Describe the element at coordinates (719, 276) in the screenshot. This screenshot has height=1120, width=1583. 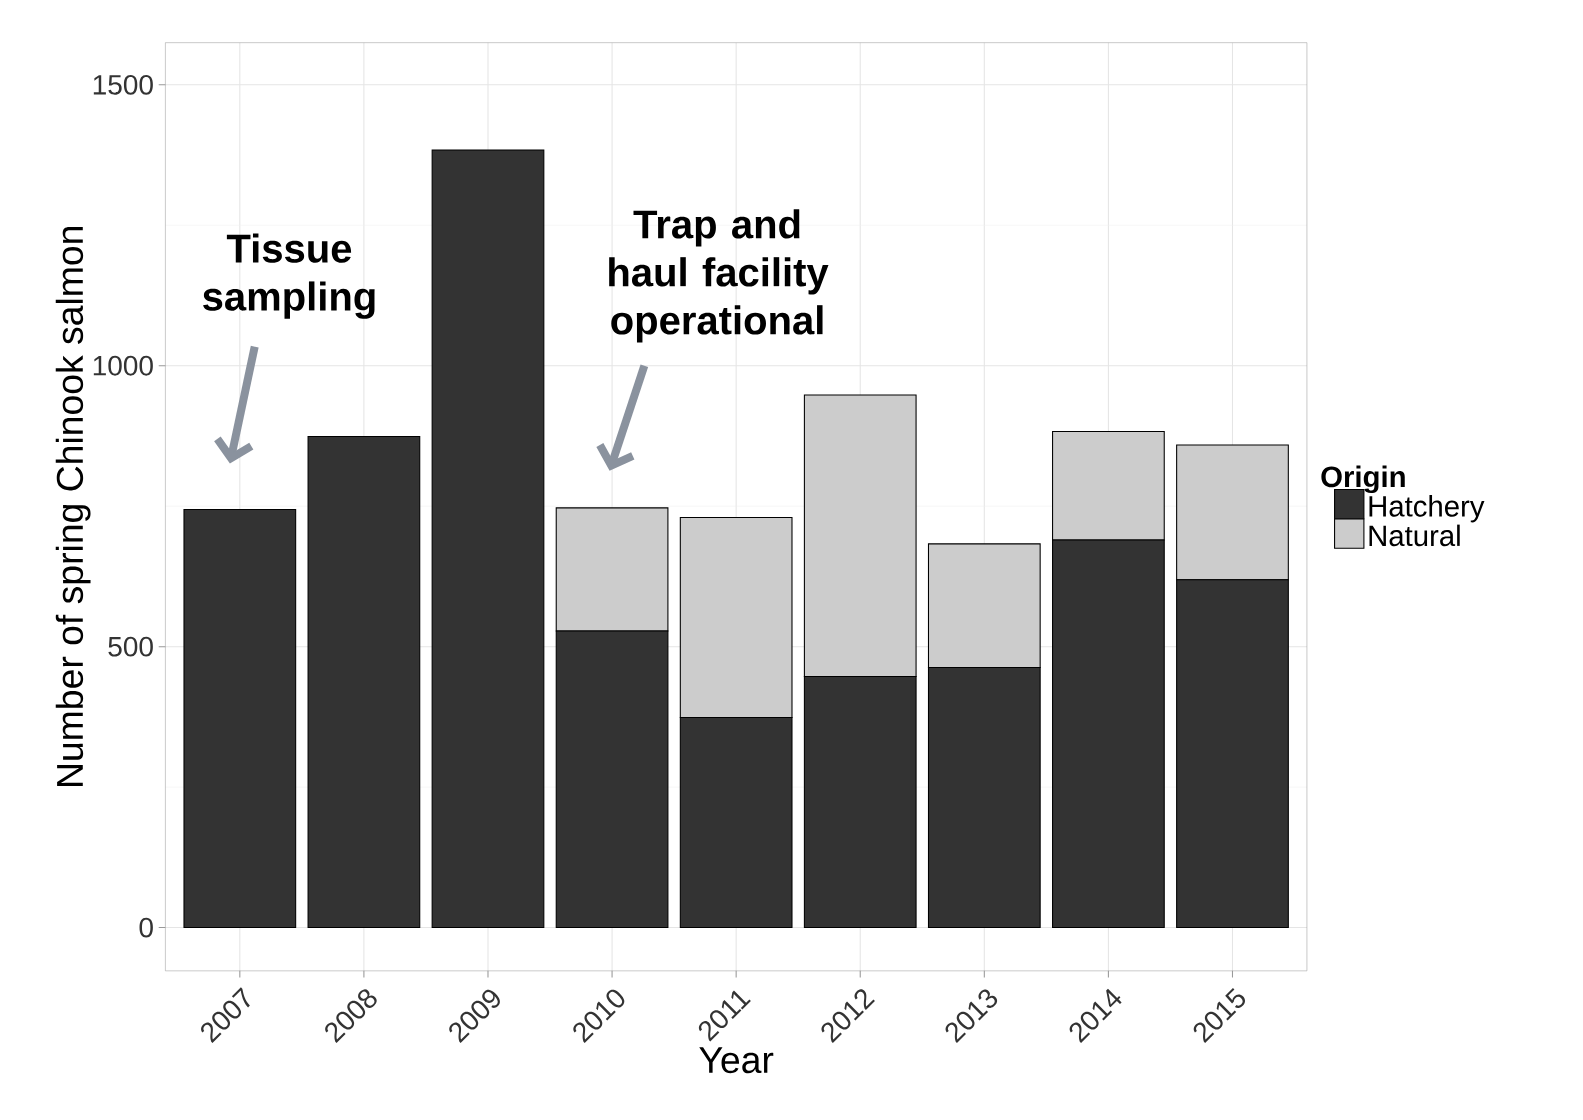
I see `annotation: Trap and haul facility operational` at that location.